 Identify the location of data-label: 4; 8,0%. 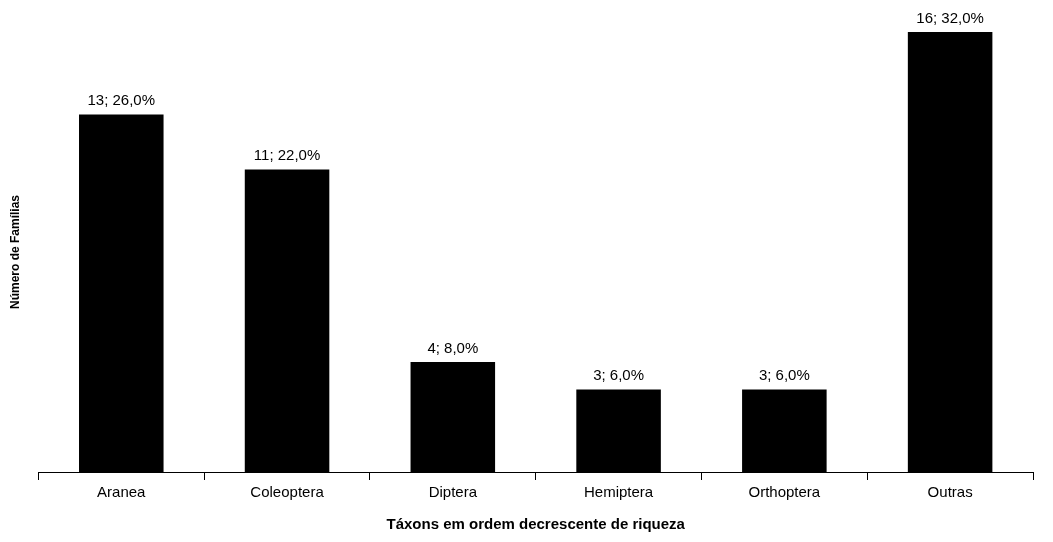
(453, 347).